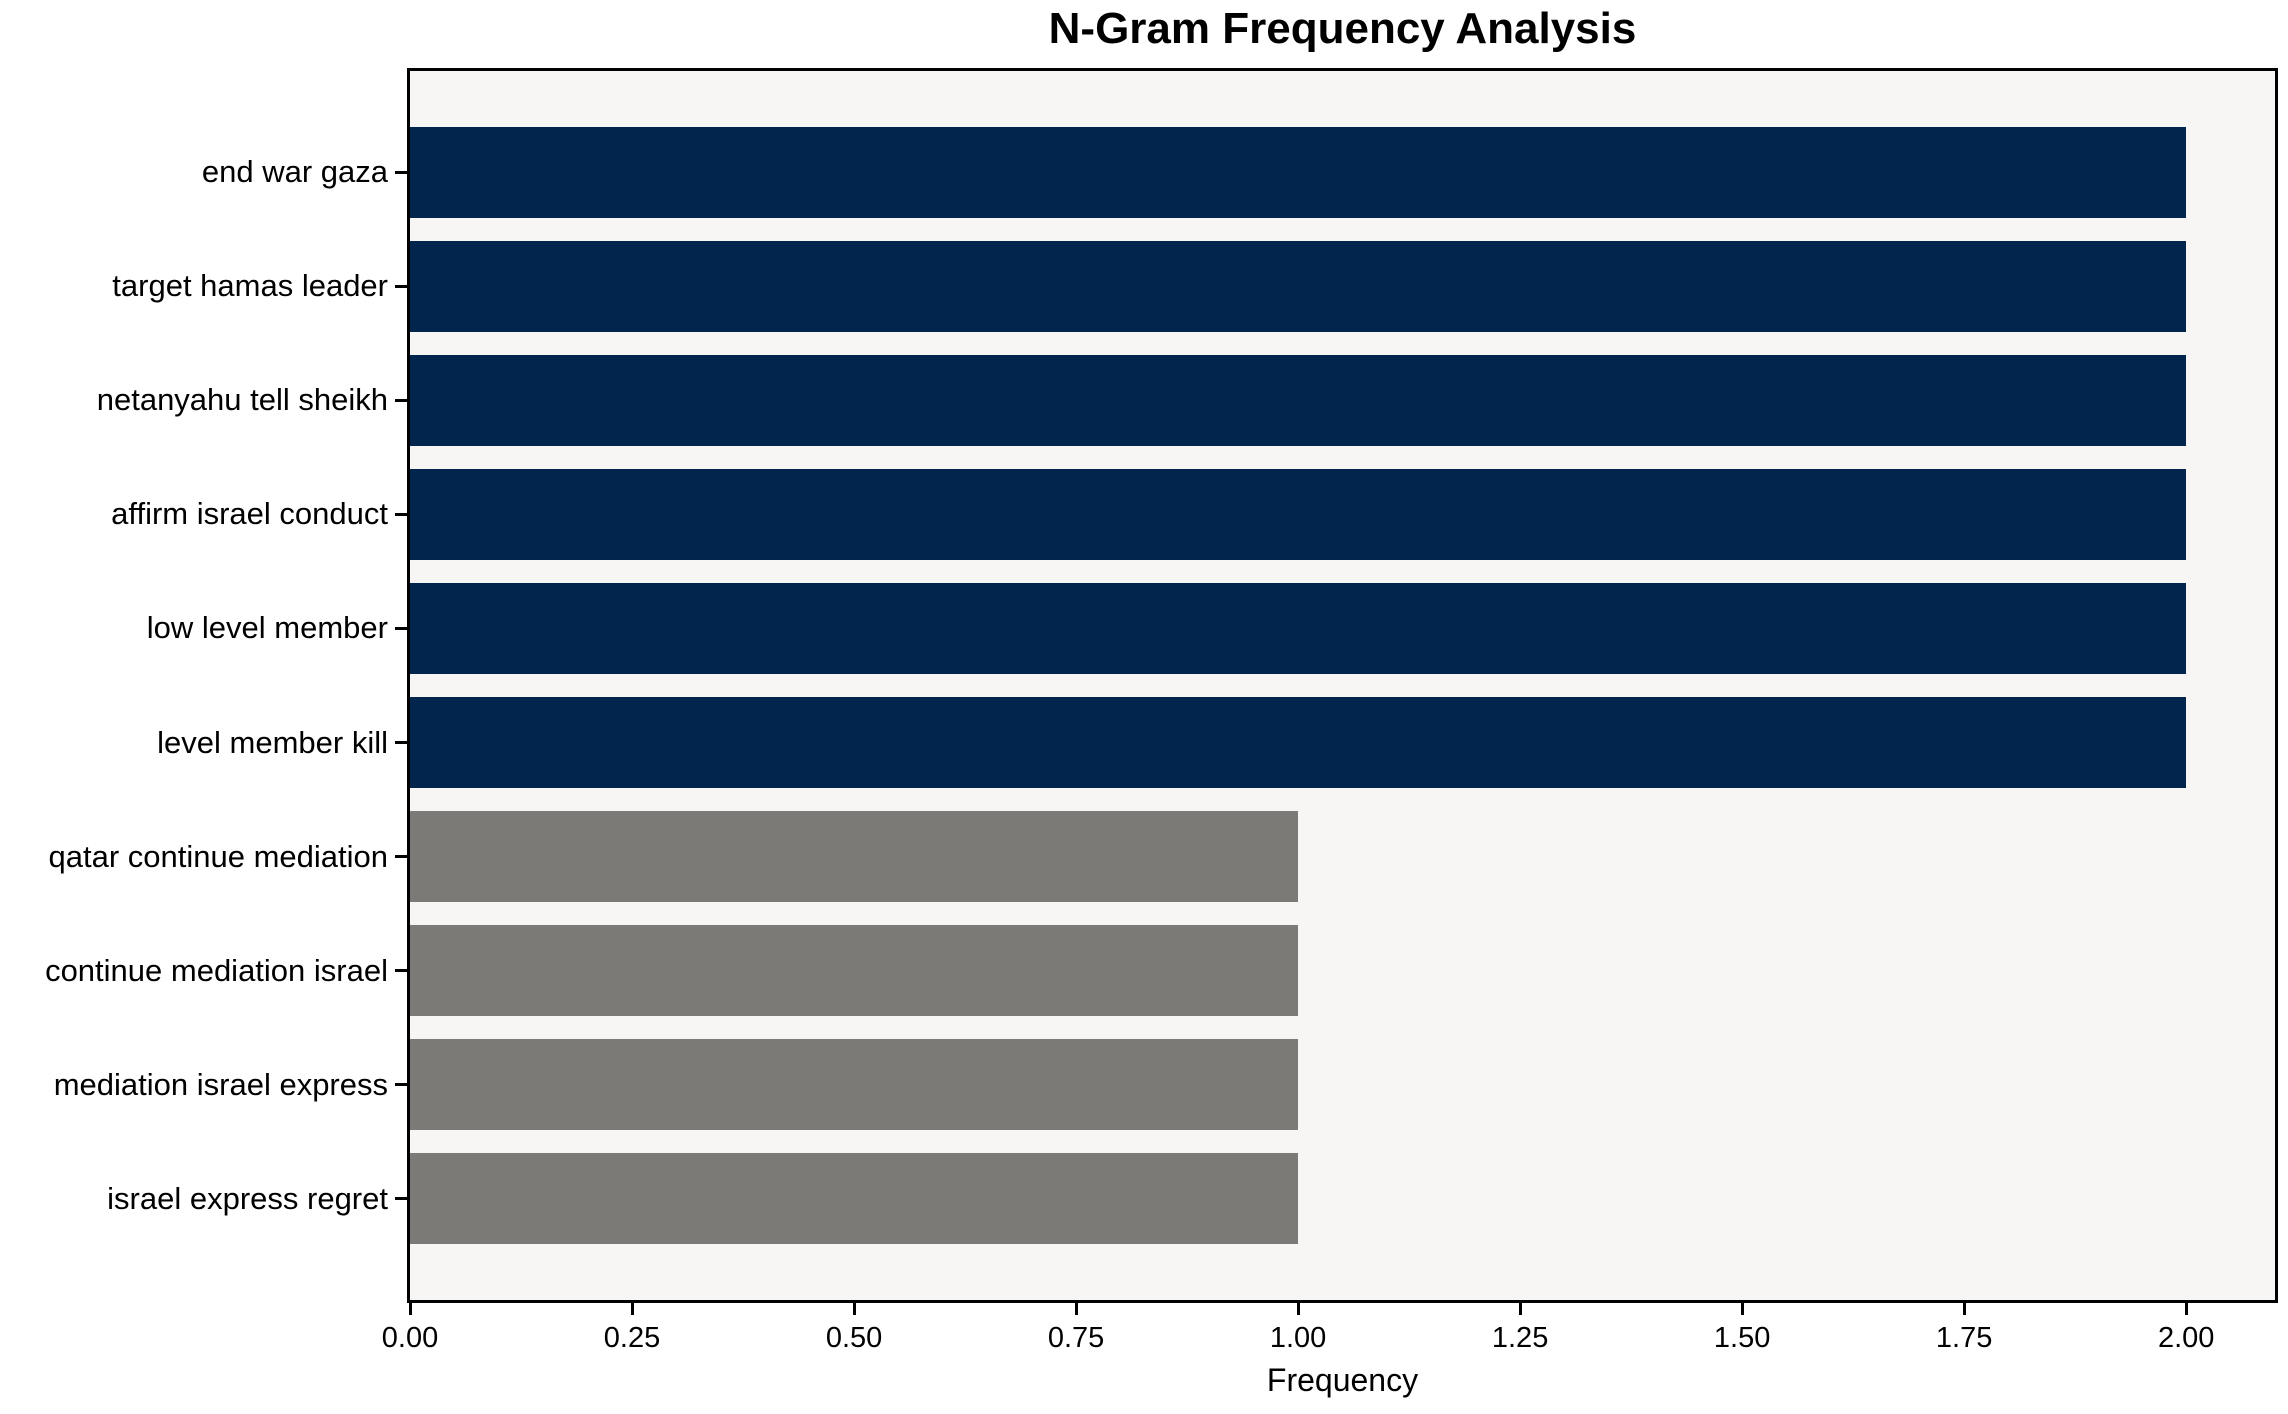 Image resolution: width=2288 pixels, height=1414 pixels. What do you see at coordinates (410, 1338) in the screenshot?
I see `x-tick-label: 0.00` at bounding box center [410, 1338].